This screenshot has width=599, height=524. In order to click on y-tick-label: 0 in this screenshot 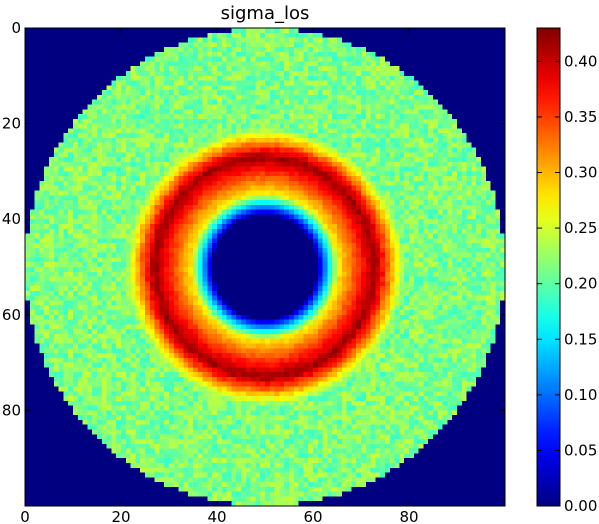, I will do `click(16, 28)`.